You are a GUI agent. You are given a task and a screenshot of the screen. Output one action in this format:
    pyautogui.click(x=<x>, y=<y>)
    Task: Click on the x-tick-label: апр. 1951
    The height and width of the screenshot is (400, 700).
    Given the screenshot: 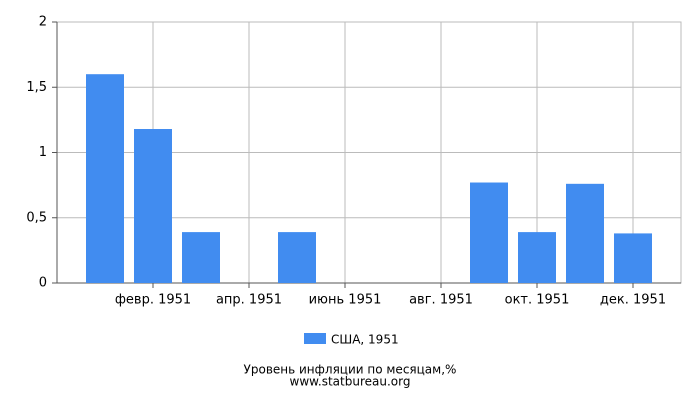 What is the action you would take?
    pyautogui.click(x=249, y=300)
    